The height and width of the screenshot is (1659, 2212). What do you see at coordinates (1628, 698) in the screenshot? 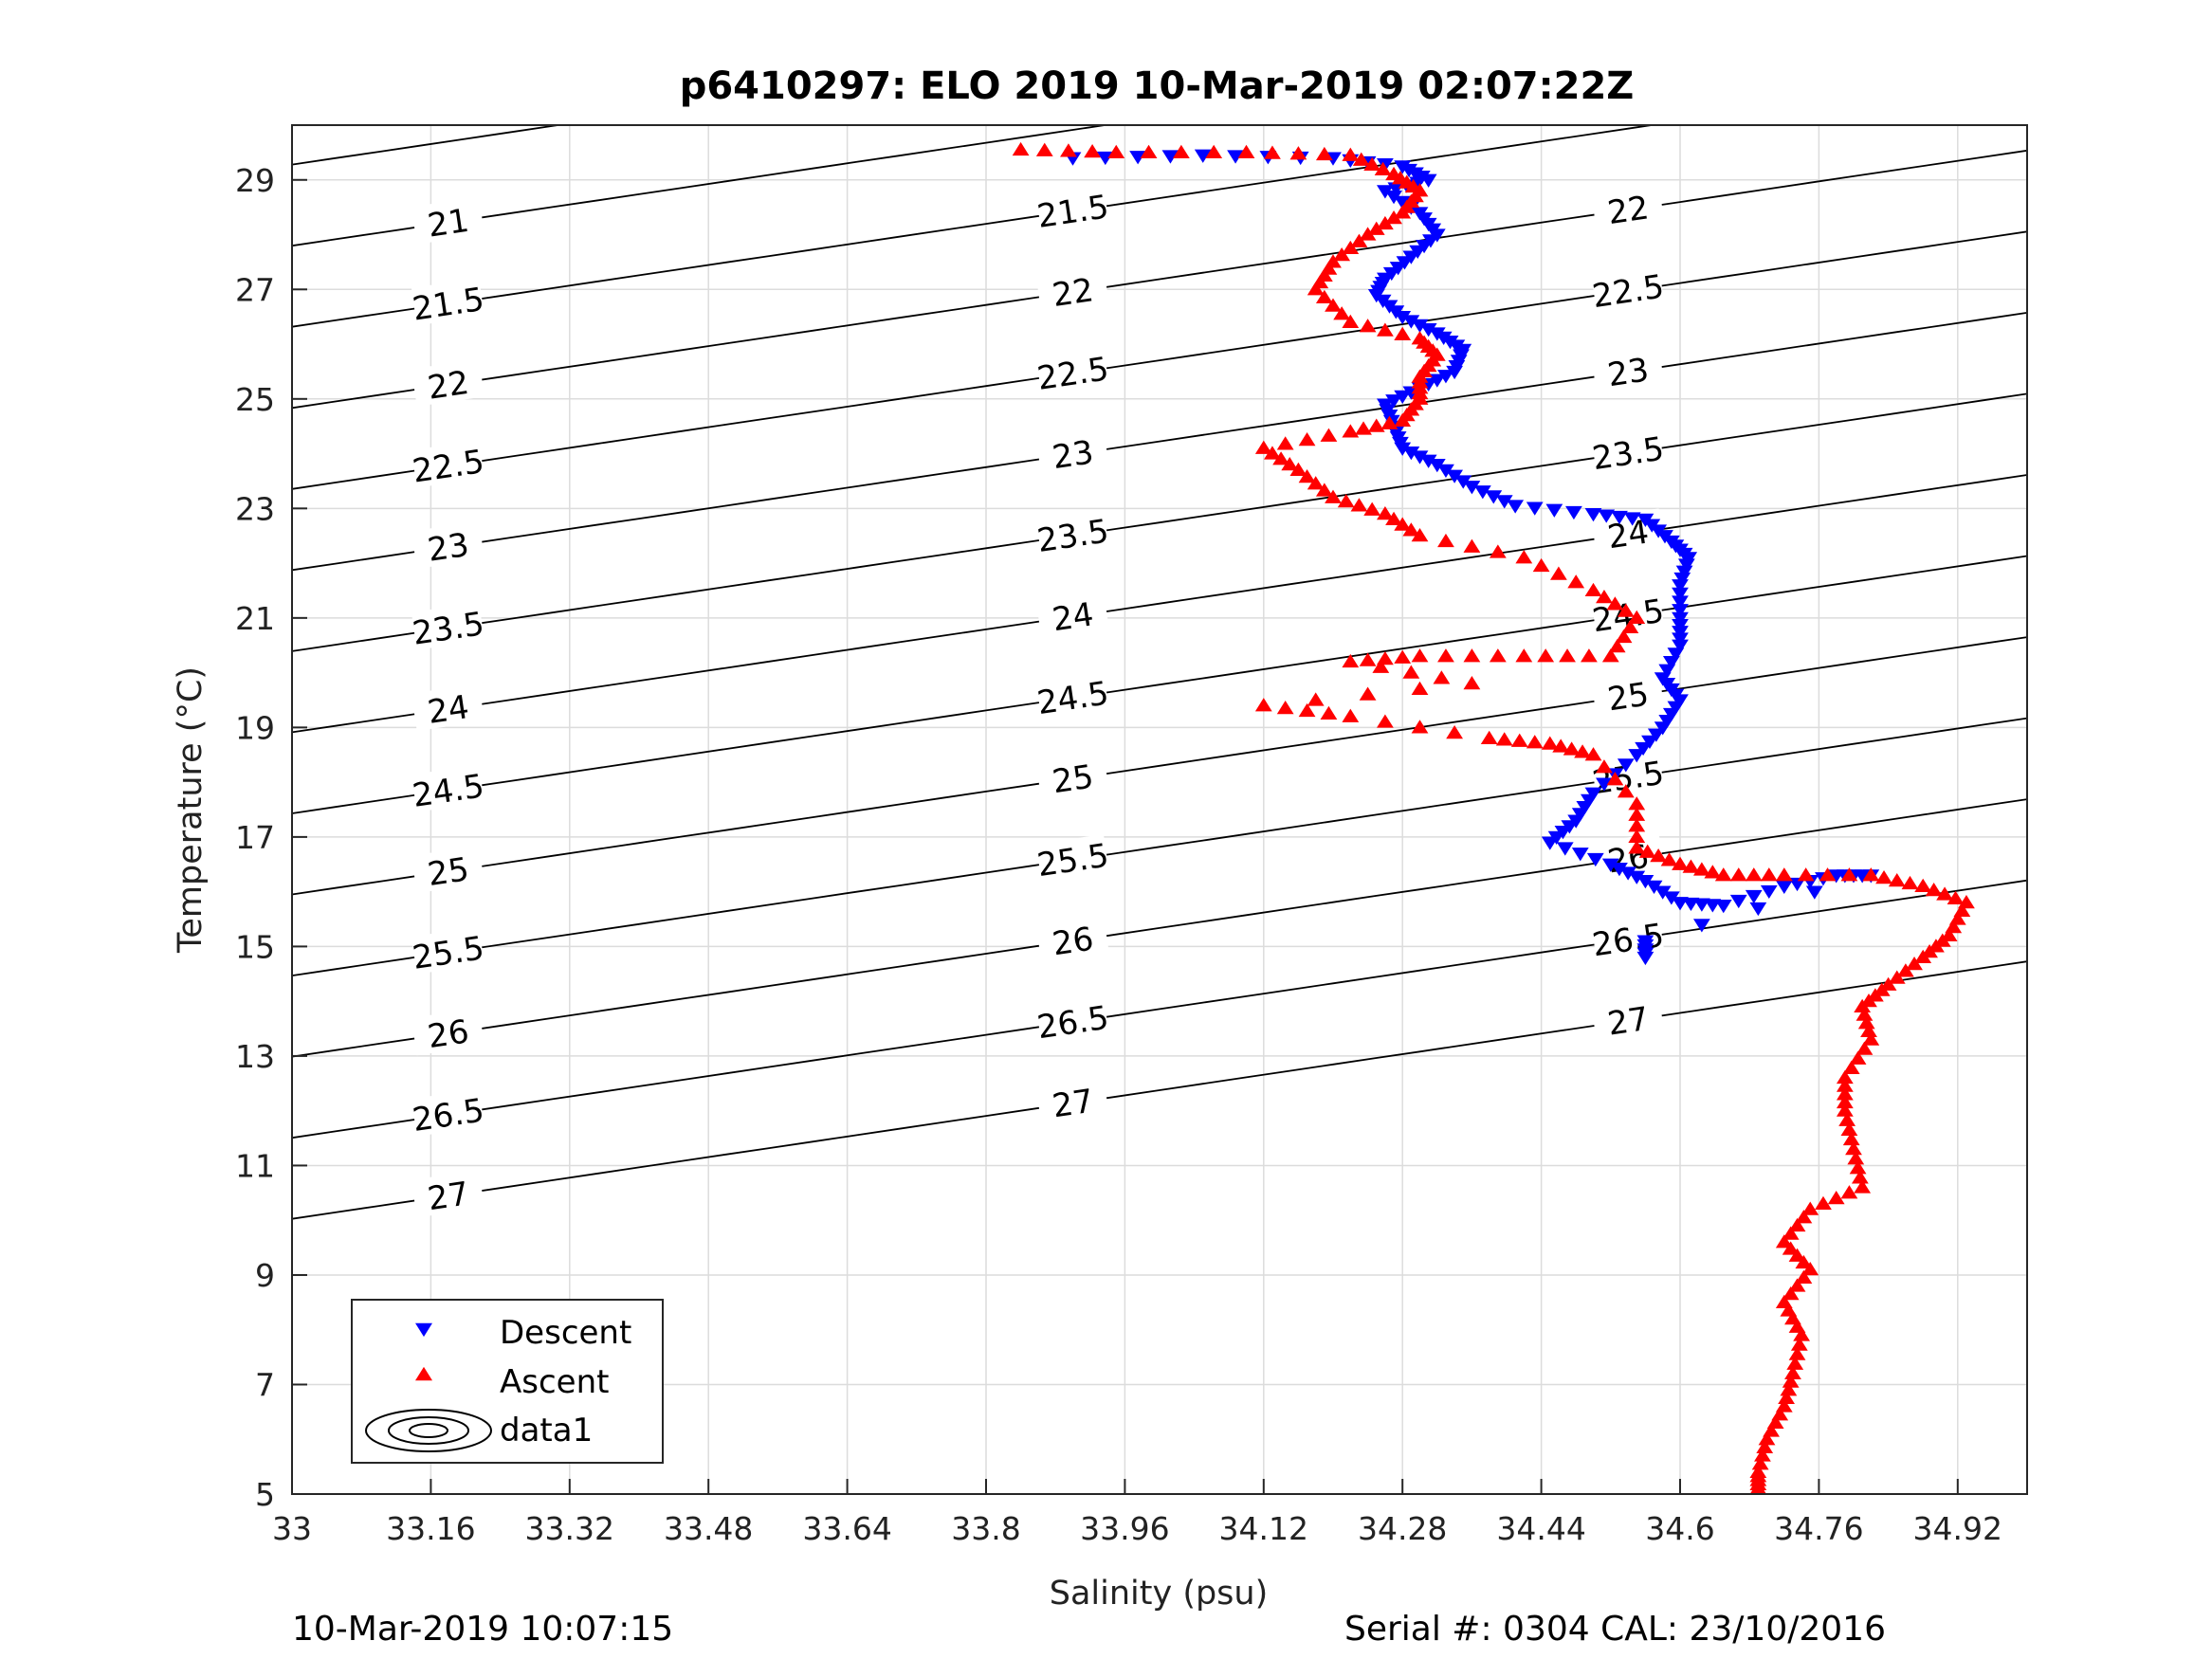
I see `svg-text: 25` at bounding box center [1628, 698].